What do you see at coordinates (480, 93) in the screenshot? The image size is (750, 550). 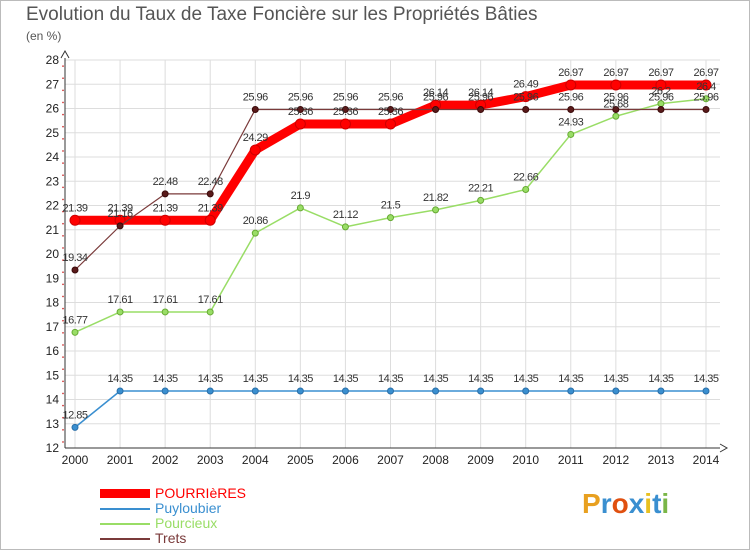 I see `data-label-pourrires: 26.14` at bounding box center [480, 93].